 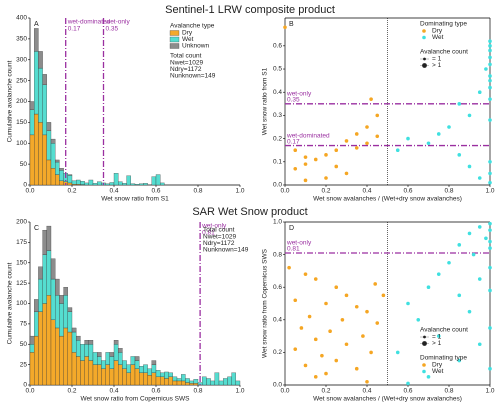 What do you see at coordinates (291, 228) in the screenshot?
I see `panel-label: D` at bounding box center [291, 228].